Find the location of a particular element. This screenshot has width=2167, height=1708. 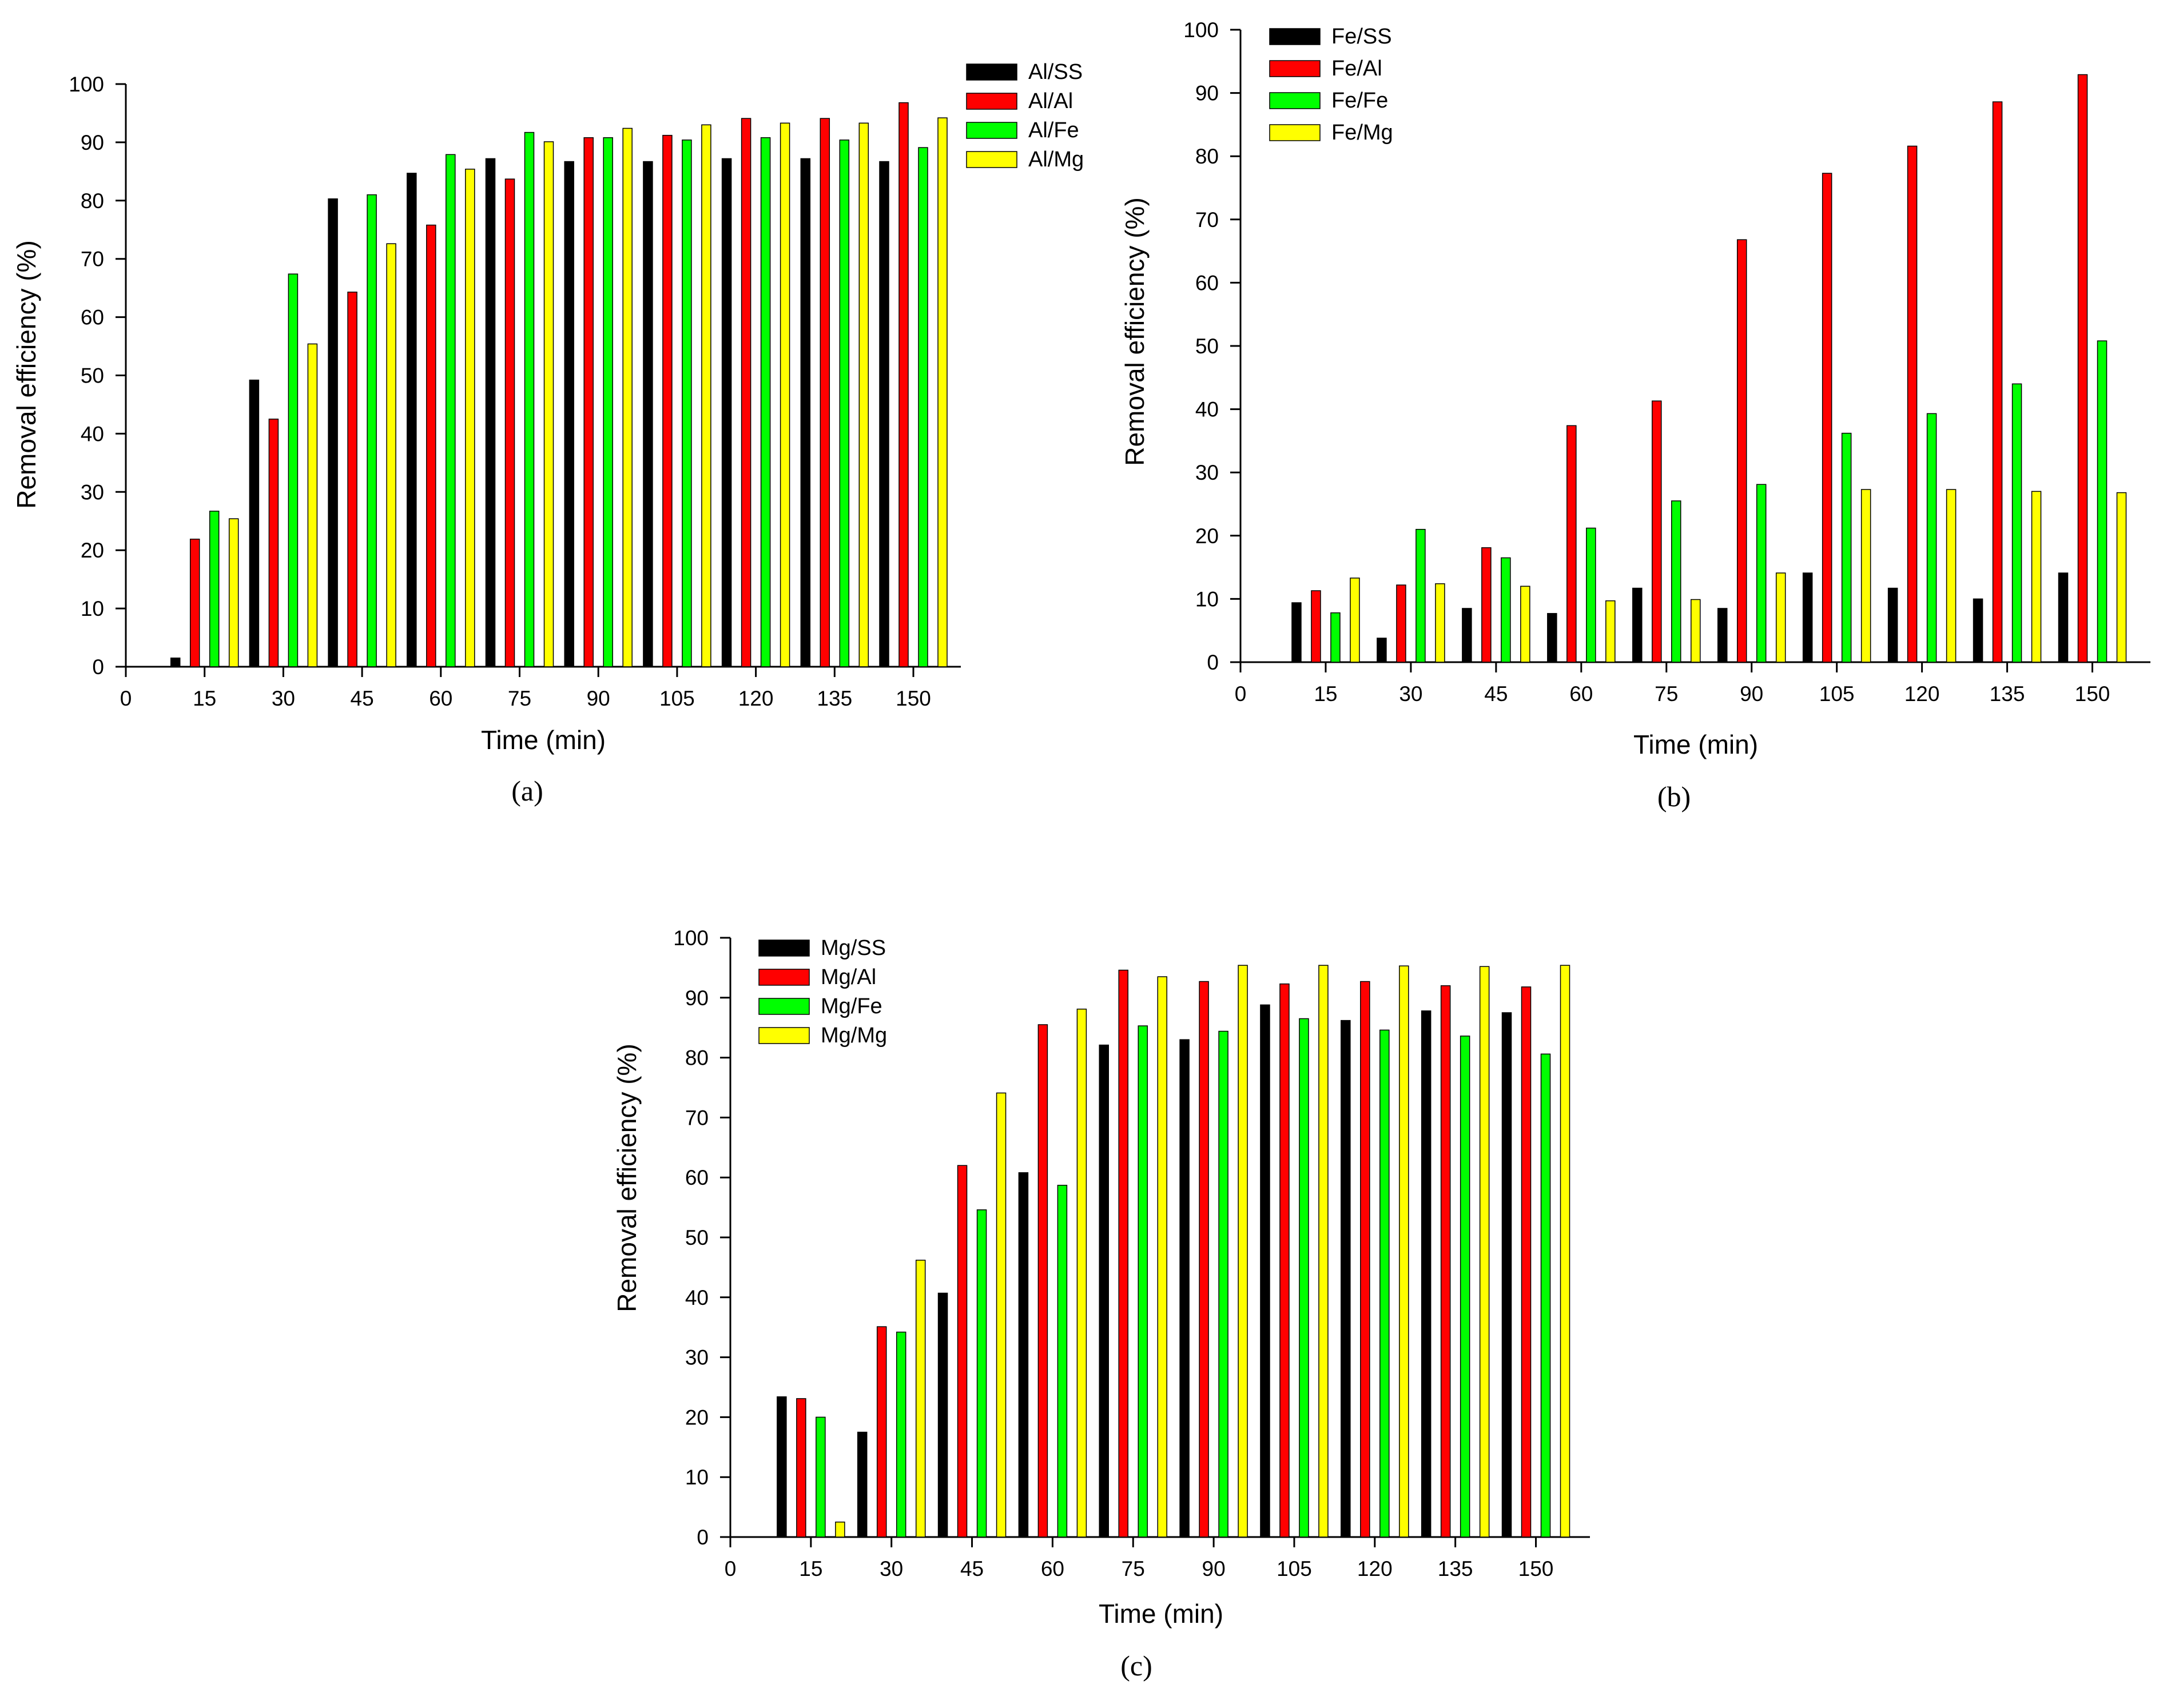

y-tick-label: 0 is located at coordinates (1213, 662).